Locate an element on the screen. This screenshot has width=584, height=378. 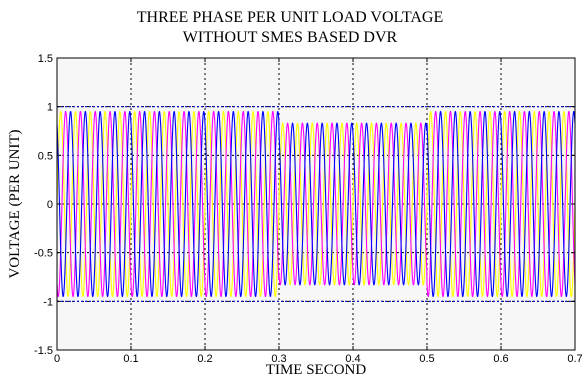
y-axis-label: VOLTAGE (PER UNIT) is located at coordinates (15, 203).